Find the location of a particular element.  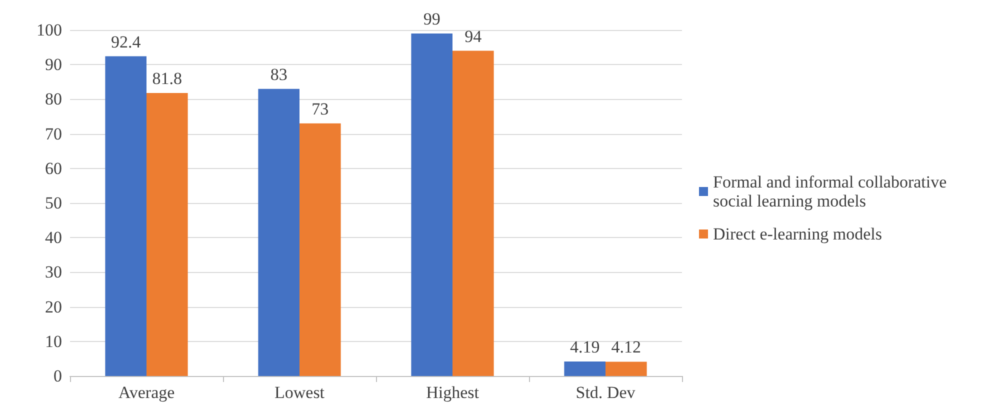

data-label: 94 is located at coordinates (473, 36).